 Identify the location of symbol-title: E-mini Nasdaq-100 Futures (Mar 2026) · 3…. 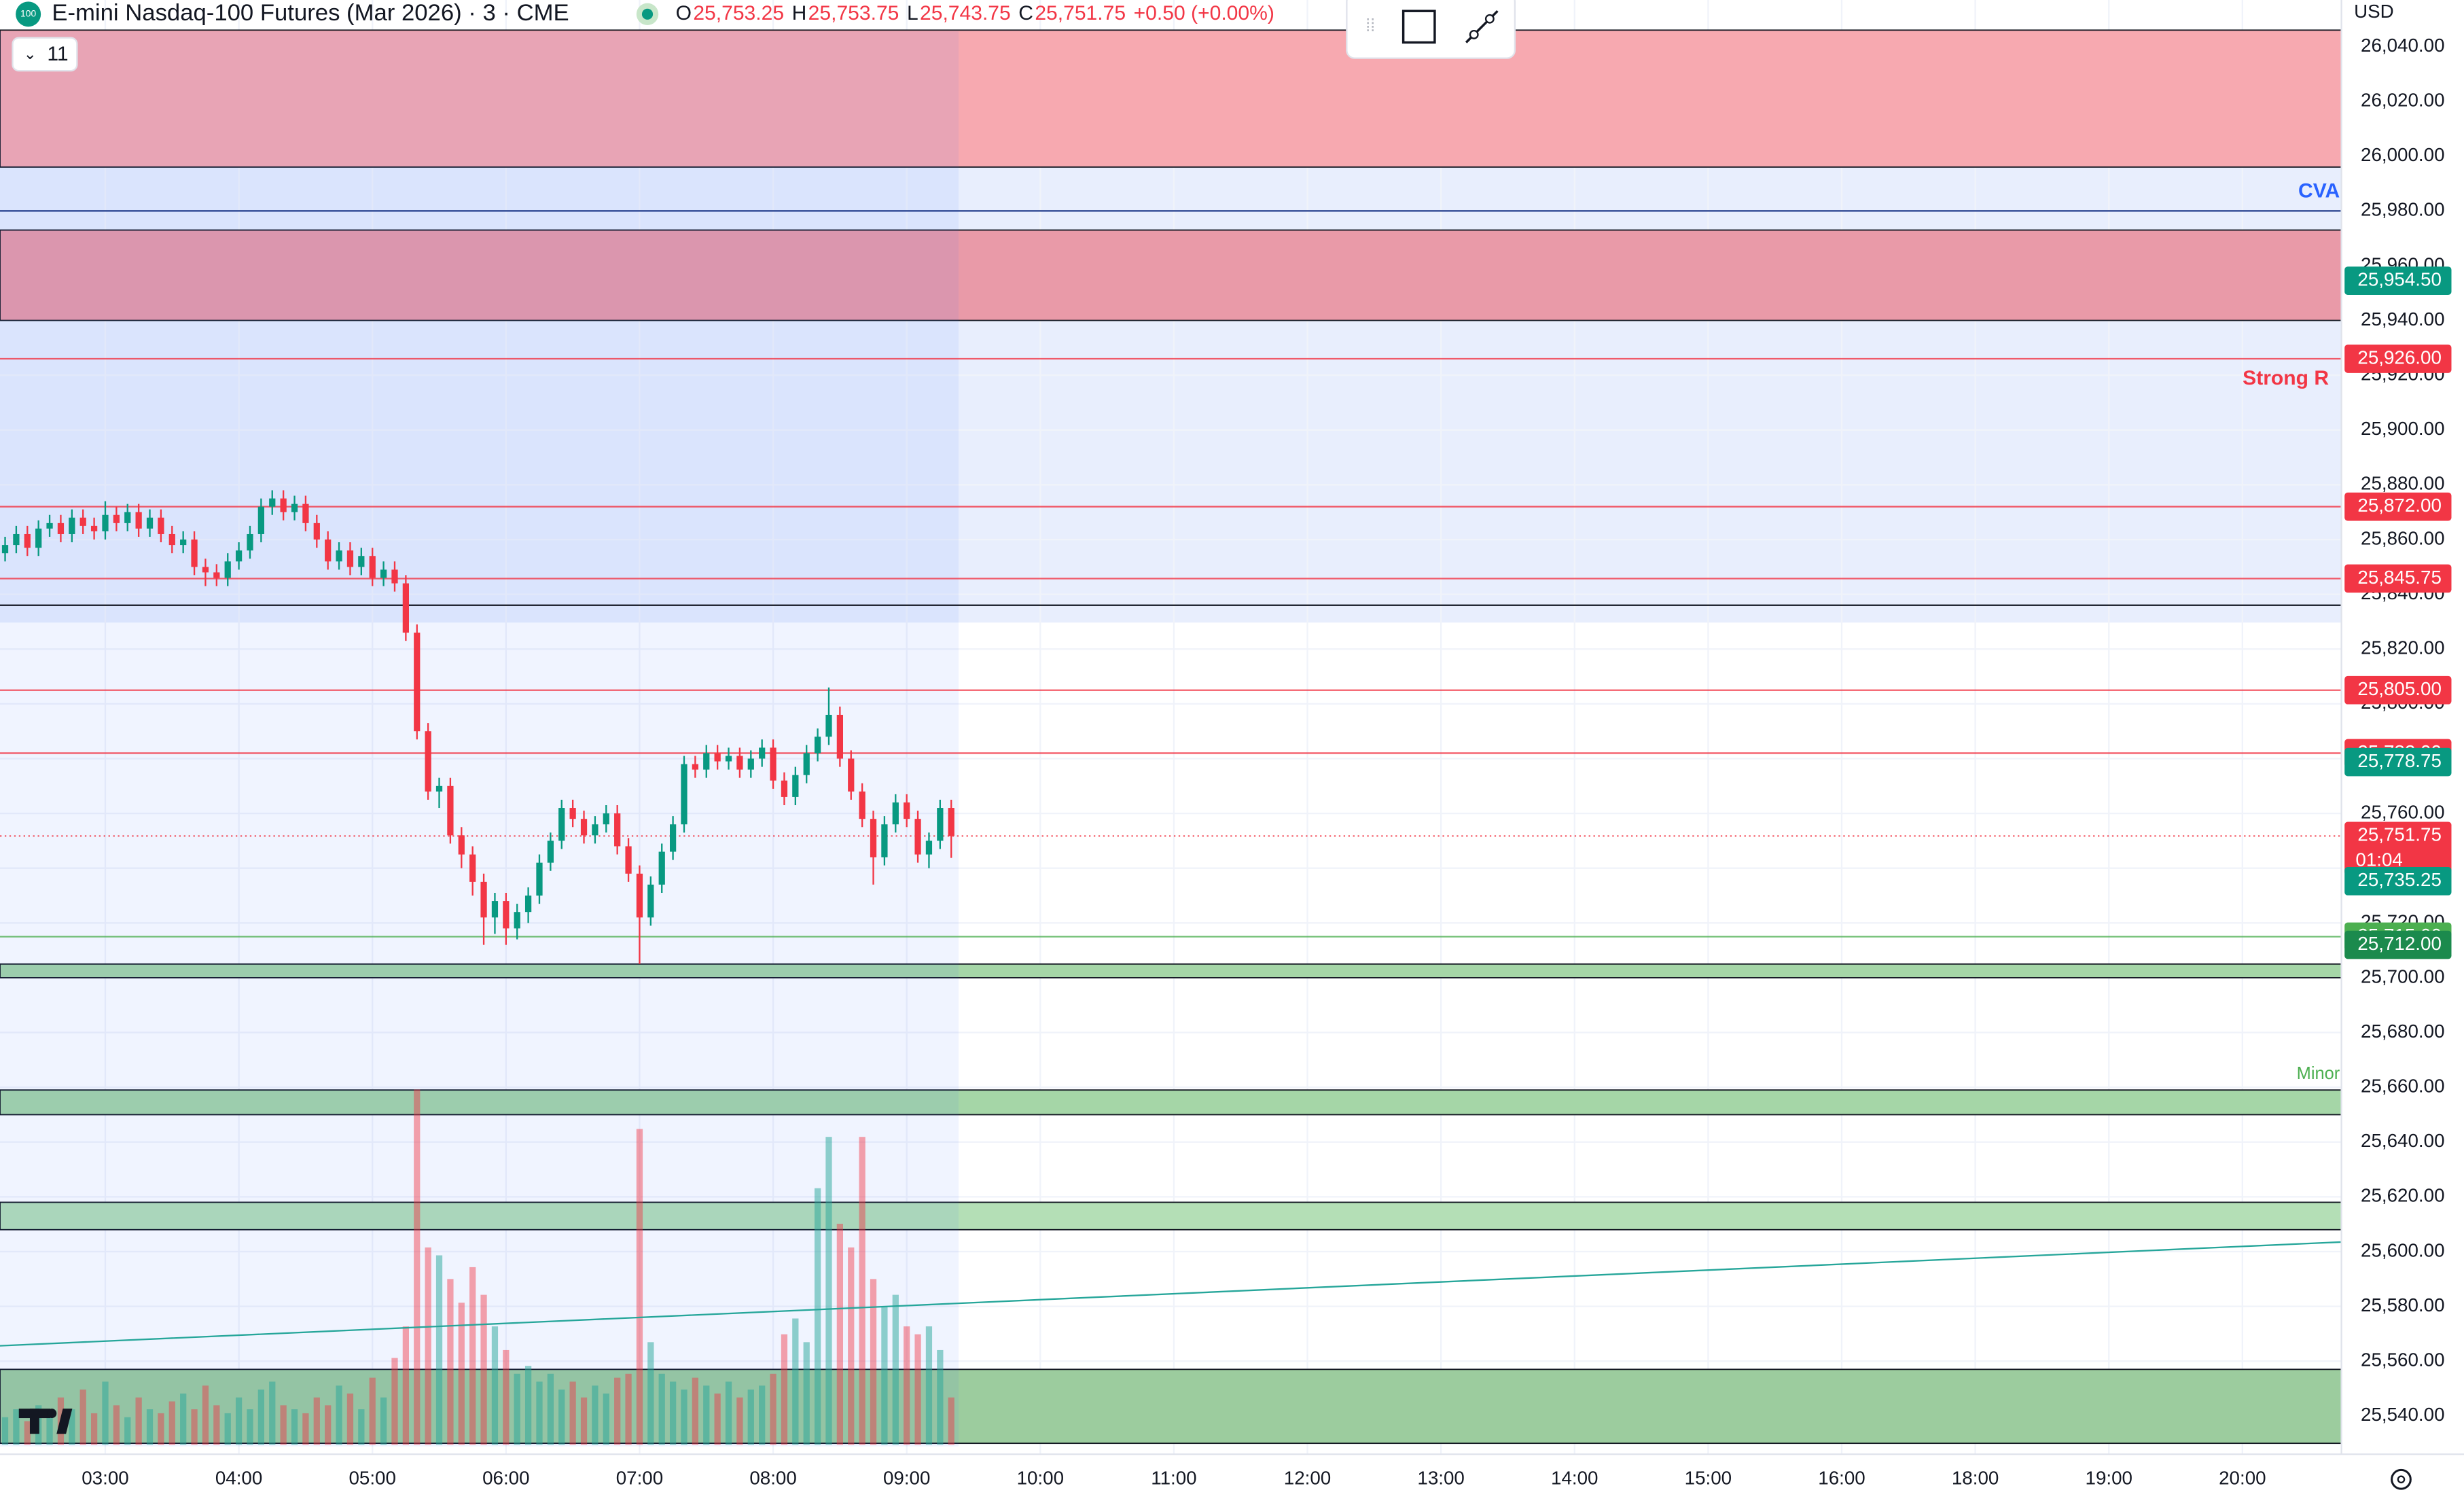
(310, 13).